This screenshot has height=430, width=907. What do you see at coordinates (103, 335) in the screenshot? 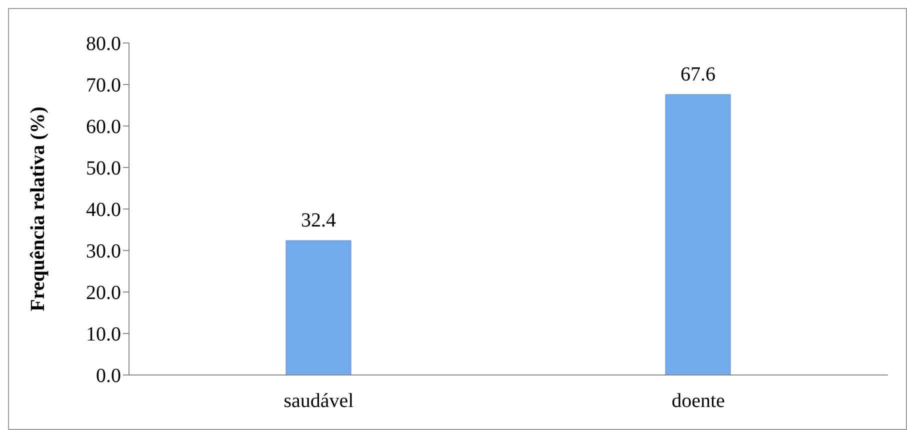
I see `y-tick-label: 10.0` at bounding box center [103, 335].